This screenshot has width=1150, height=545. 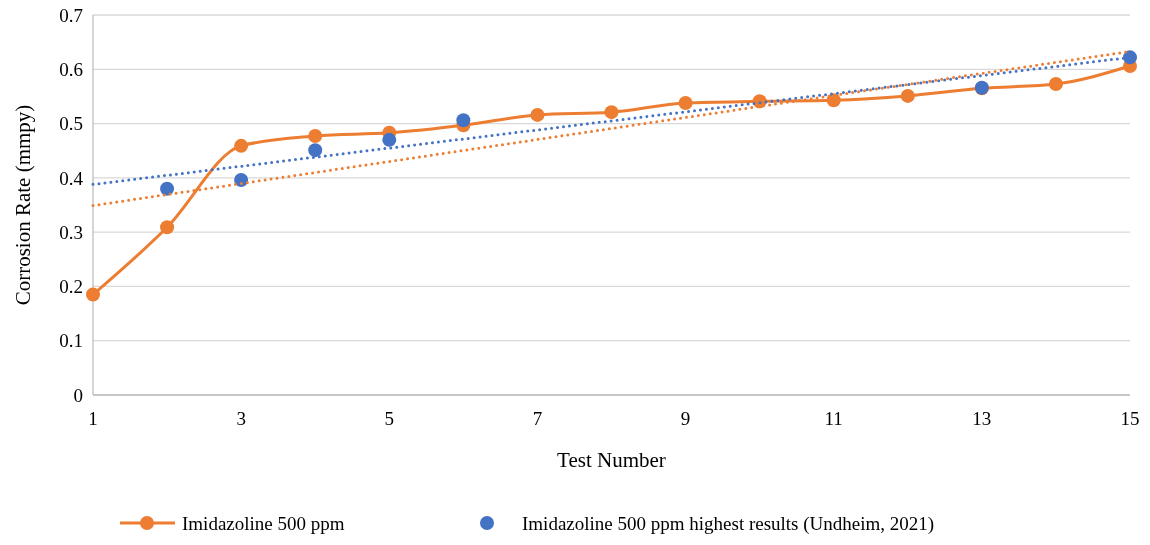 I want to click on y-axis-title: Corrosion Rate (mmpy), so click(x=23, y=205).